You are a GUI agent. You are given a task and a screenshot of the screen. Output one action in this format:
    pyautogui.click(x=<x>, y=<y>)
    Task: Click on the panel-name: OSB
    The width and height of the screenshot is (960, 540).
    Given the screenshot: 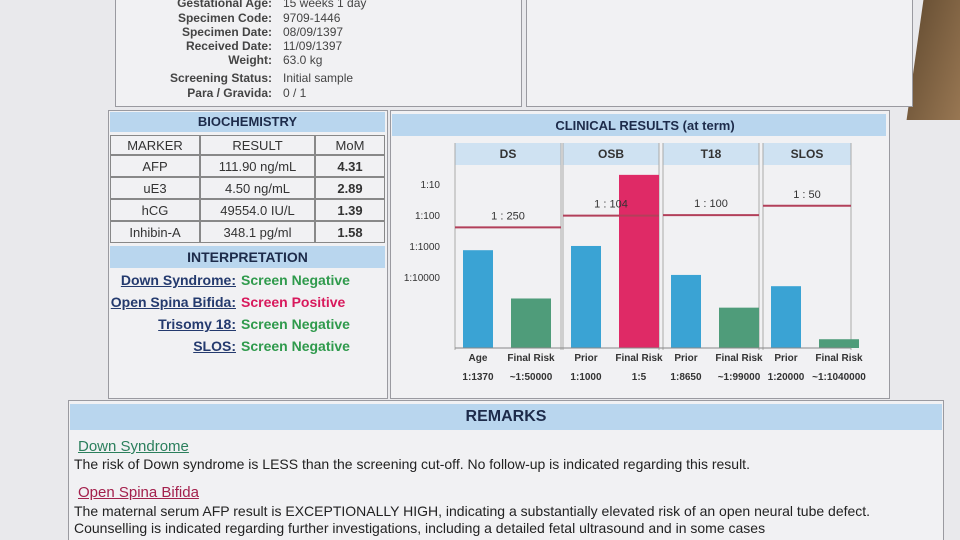 What is the action you would take?
    pyautogui.click(x=611, y=154)
    